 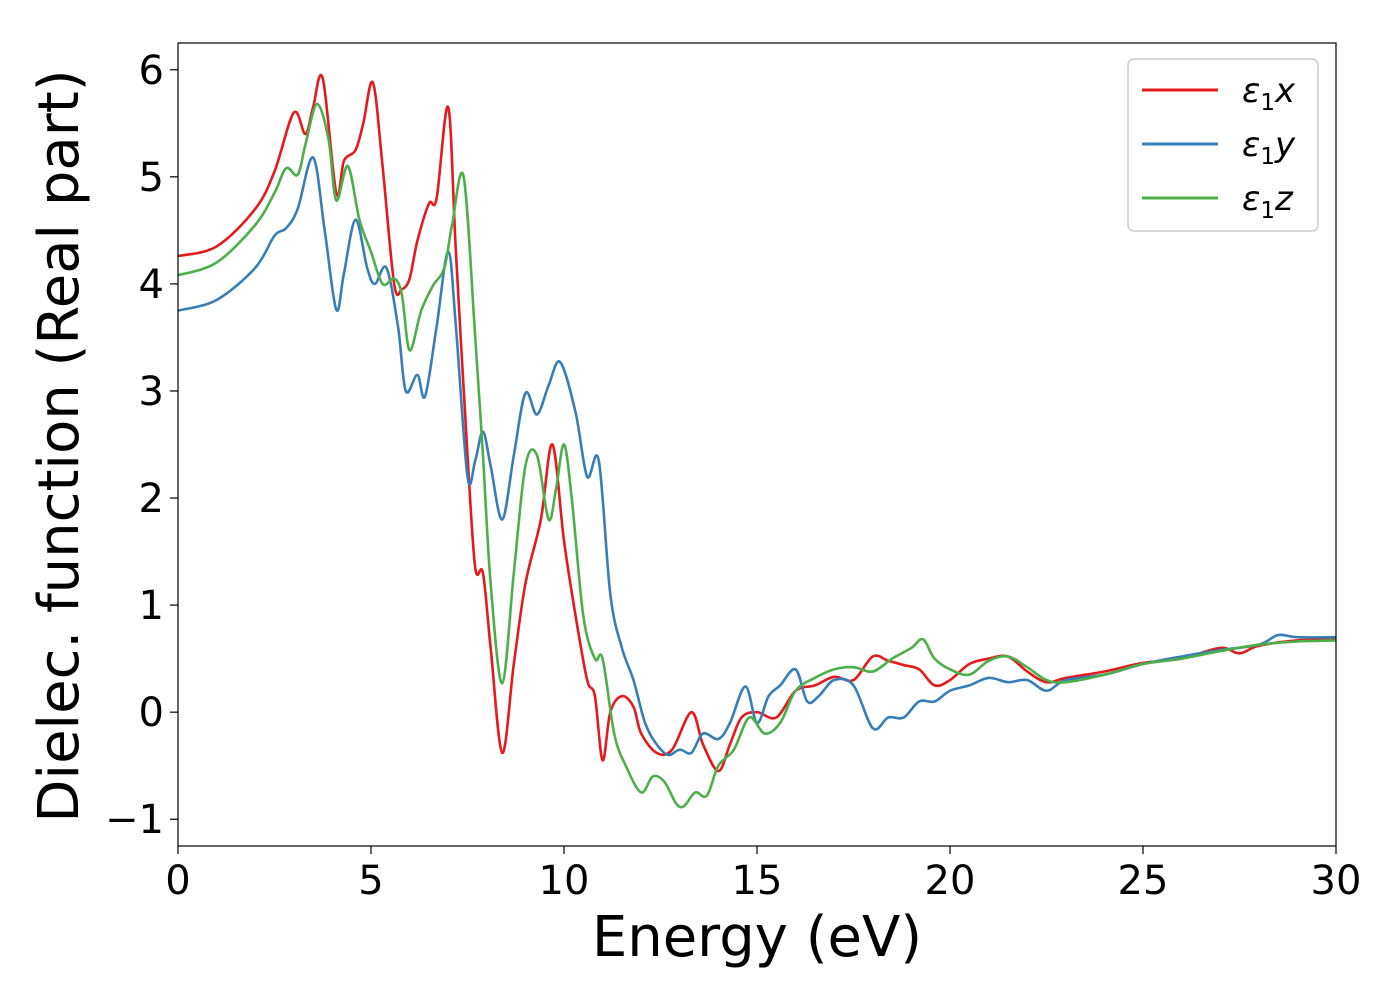 What do you see at coordinates (151, 713) in the screenshot?
I see `y-tick-label: 0` at bounding box center [151, 713].